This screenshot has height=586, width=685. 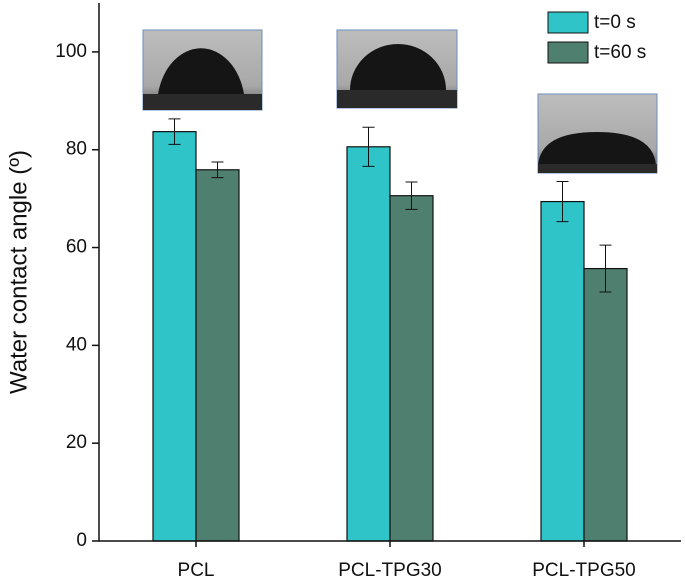 I want to click on y-tick-label: 60, so click(x=76, y=247).